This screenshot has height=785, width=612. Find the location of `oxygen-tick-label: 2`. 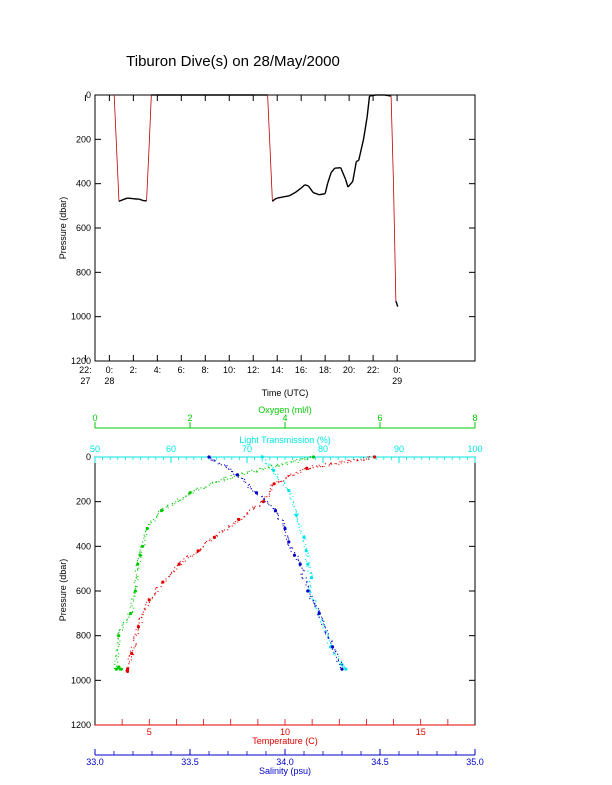

oxygen-tick-label: 2 is located at coordinates (189, 418).